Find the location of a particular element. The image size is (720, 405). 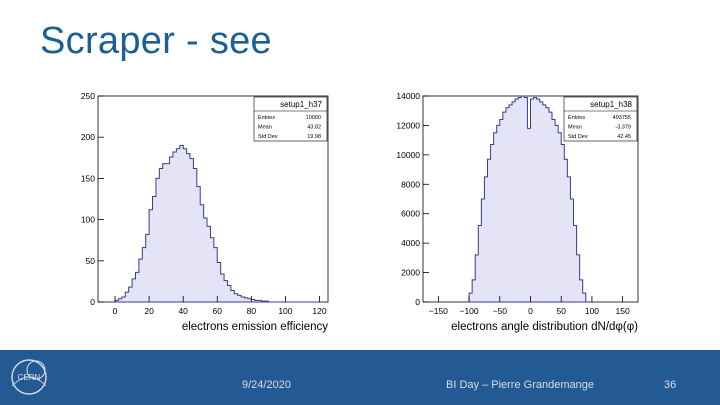

y-tick-label: 150 is located at coordinates (88, 178).